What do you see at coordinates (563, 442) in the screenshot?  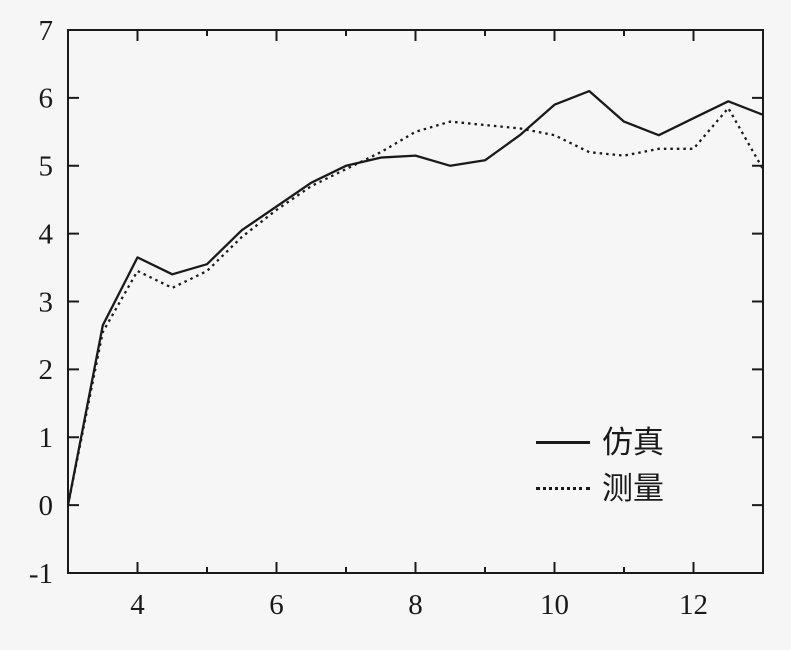 I see `solid-line-sample` at bounding box center [563, 442].